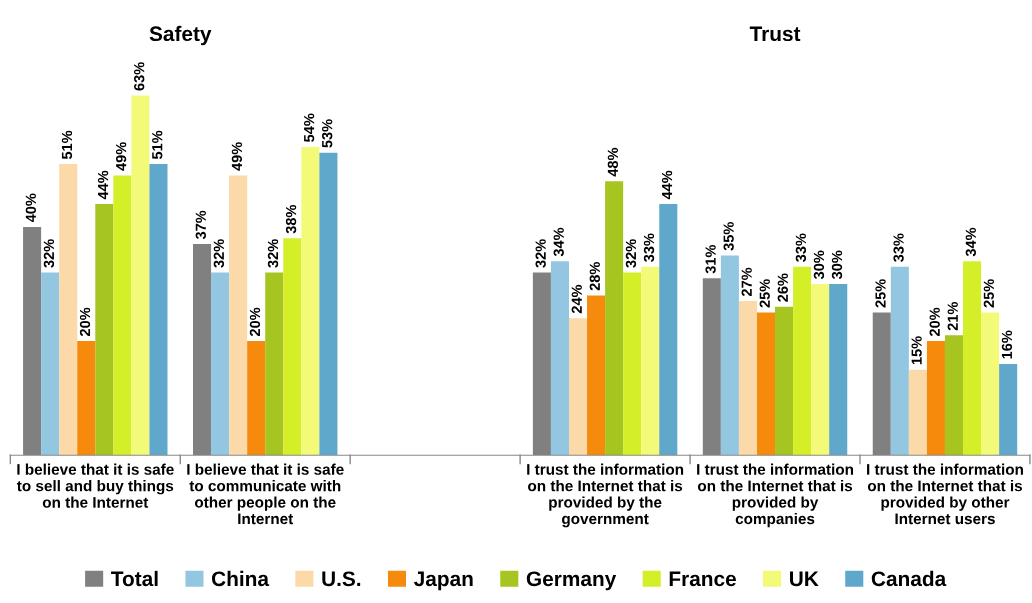 The image size is (1032, 603). I want to click on legend-label: Germany, so click(571, 581).